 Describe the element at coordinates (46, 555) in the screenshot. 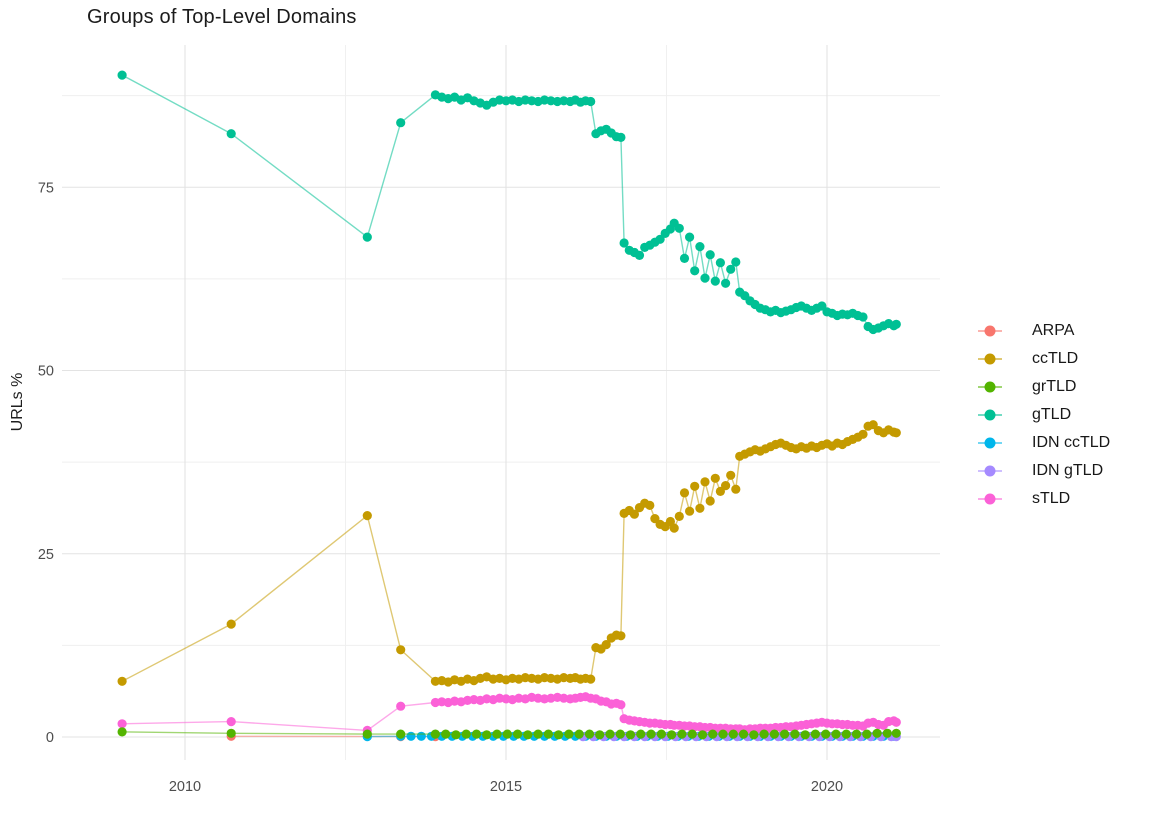

I see `y-axis-tick-label: 25` at that location.